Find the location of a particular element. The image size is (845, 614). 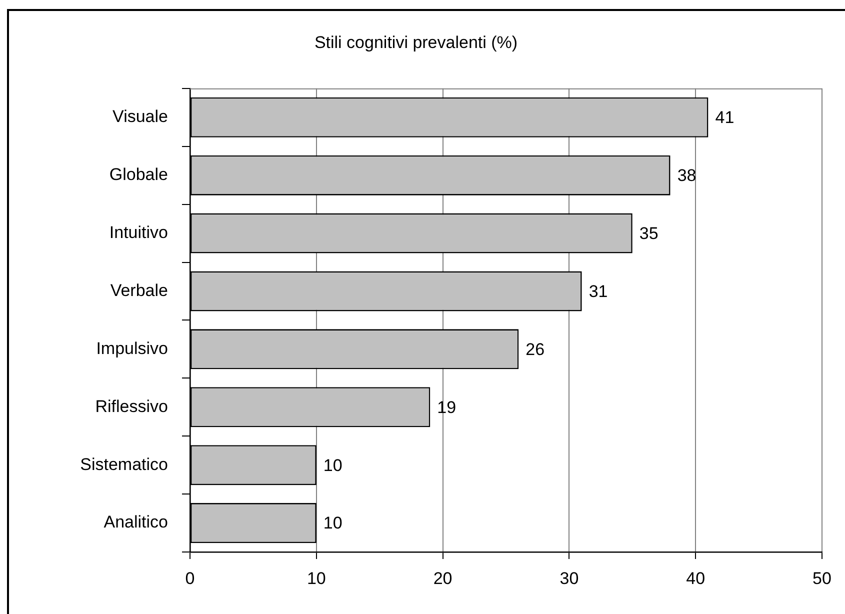

chart-title: Stili cognitivi prevalenti (%) is located at coordinates (416, 42).